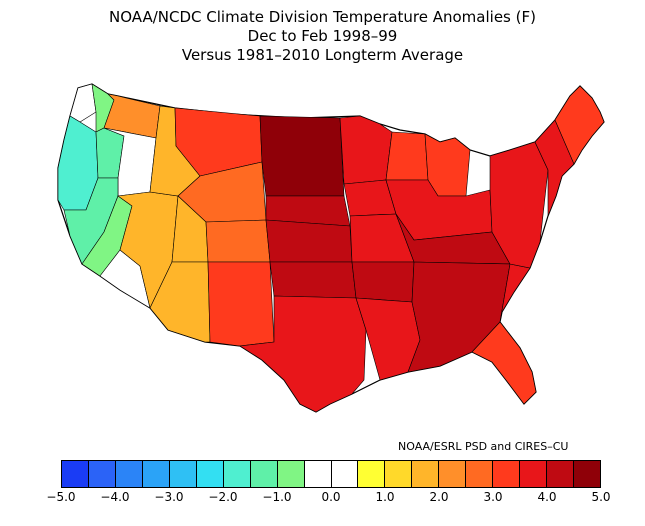 The width and height of the screenshot is (645, 526). I want to click on map-subtitle-baseline: Versus 1981–2010 Longterm Average, so click(322, 55).